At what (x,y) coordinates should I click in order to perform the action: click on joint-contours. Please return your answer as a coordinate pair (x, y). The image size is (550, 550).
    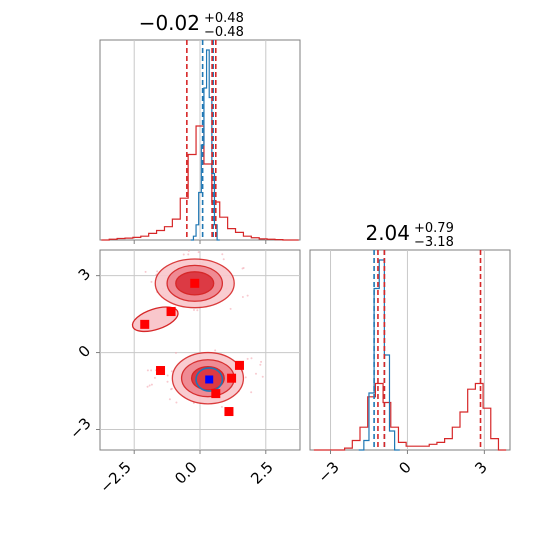
    Looking at the image, I should click on (188, 331).